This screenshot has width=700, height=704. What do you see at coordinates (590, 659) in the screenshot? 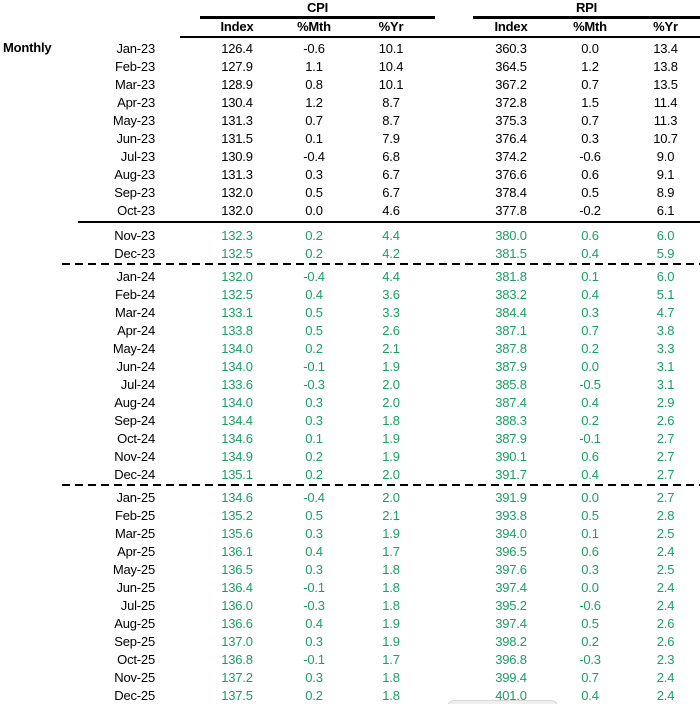
I see `rpi-mth-cell: -0.3` at bounding box center [590, 659].